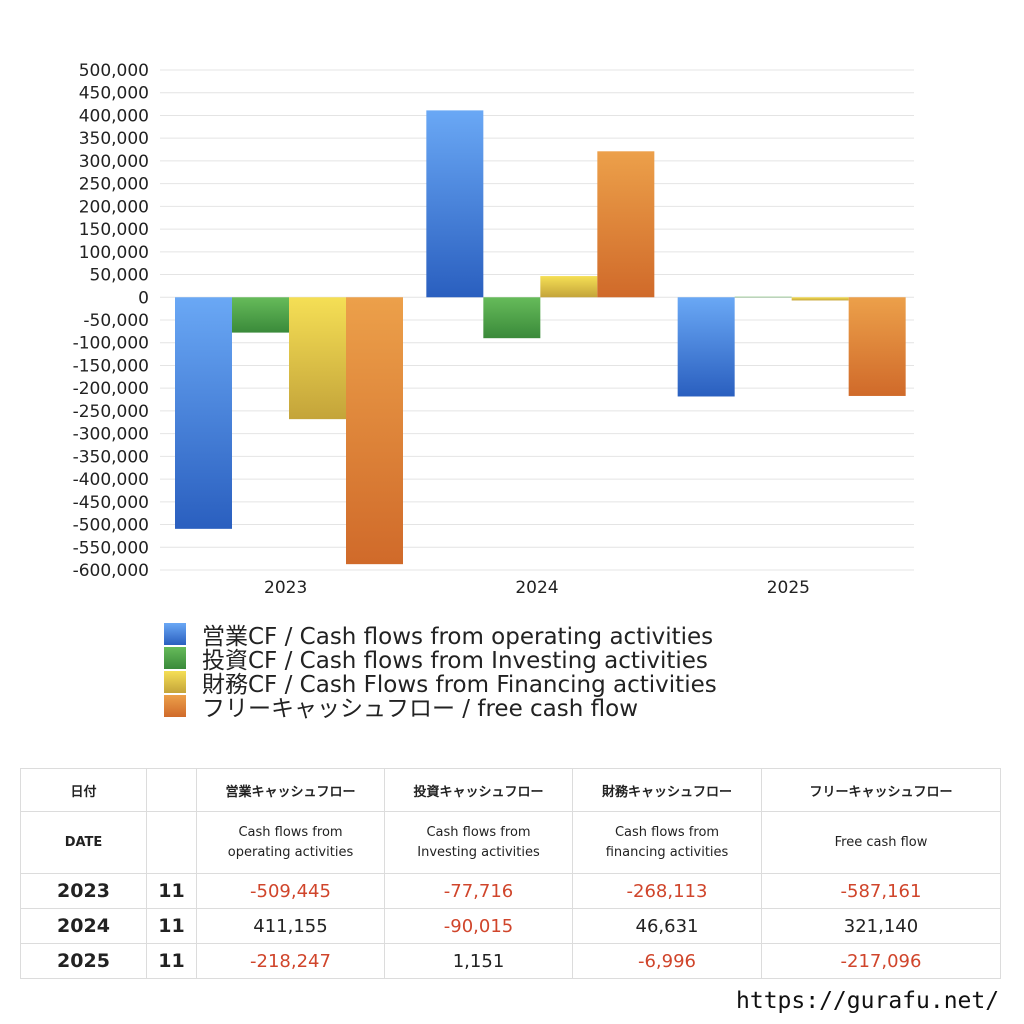  Describe the element at coordinates (667, 926) in the screenshot. I see `cell-financing: 46,631` at that location.